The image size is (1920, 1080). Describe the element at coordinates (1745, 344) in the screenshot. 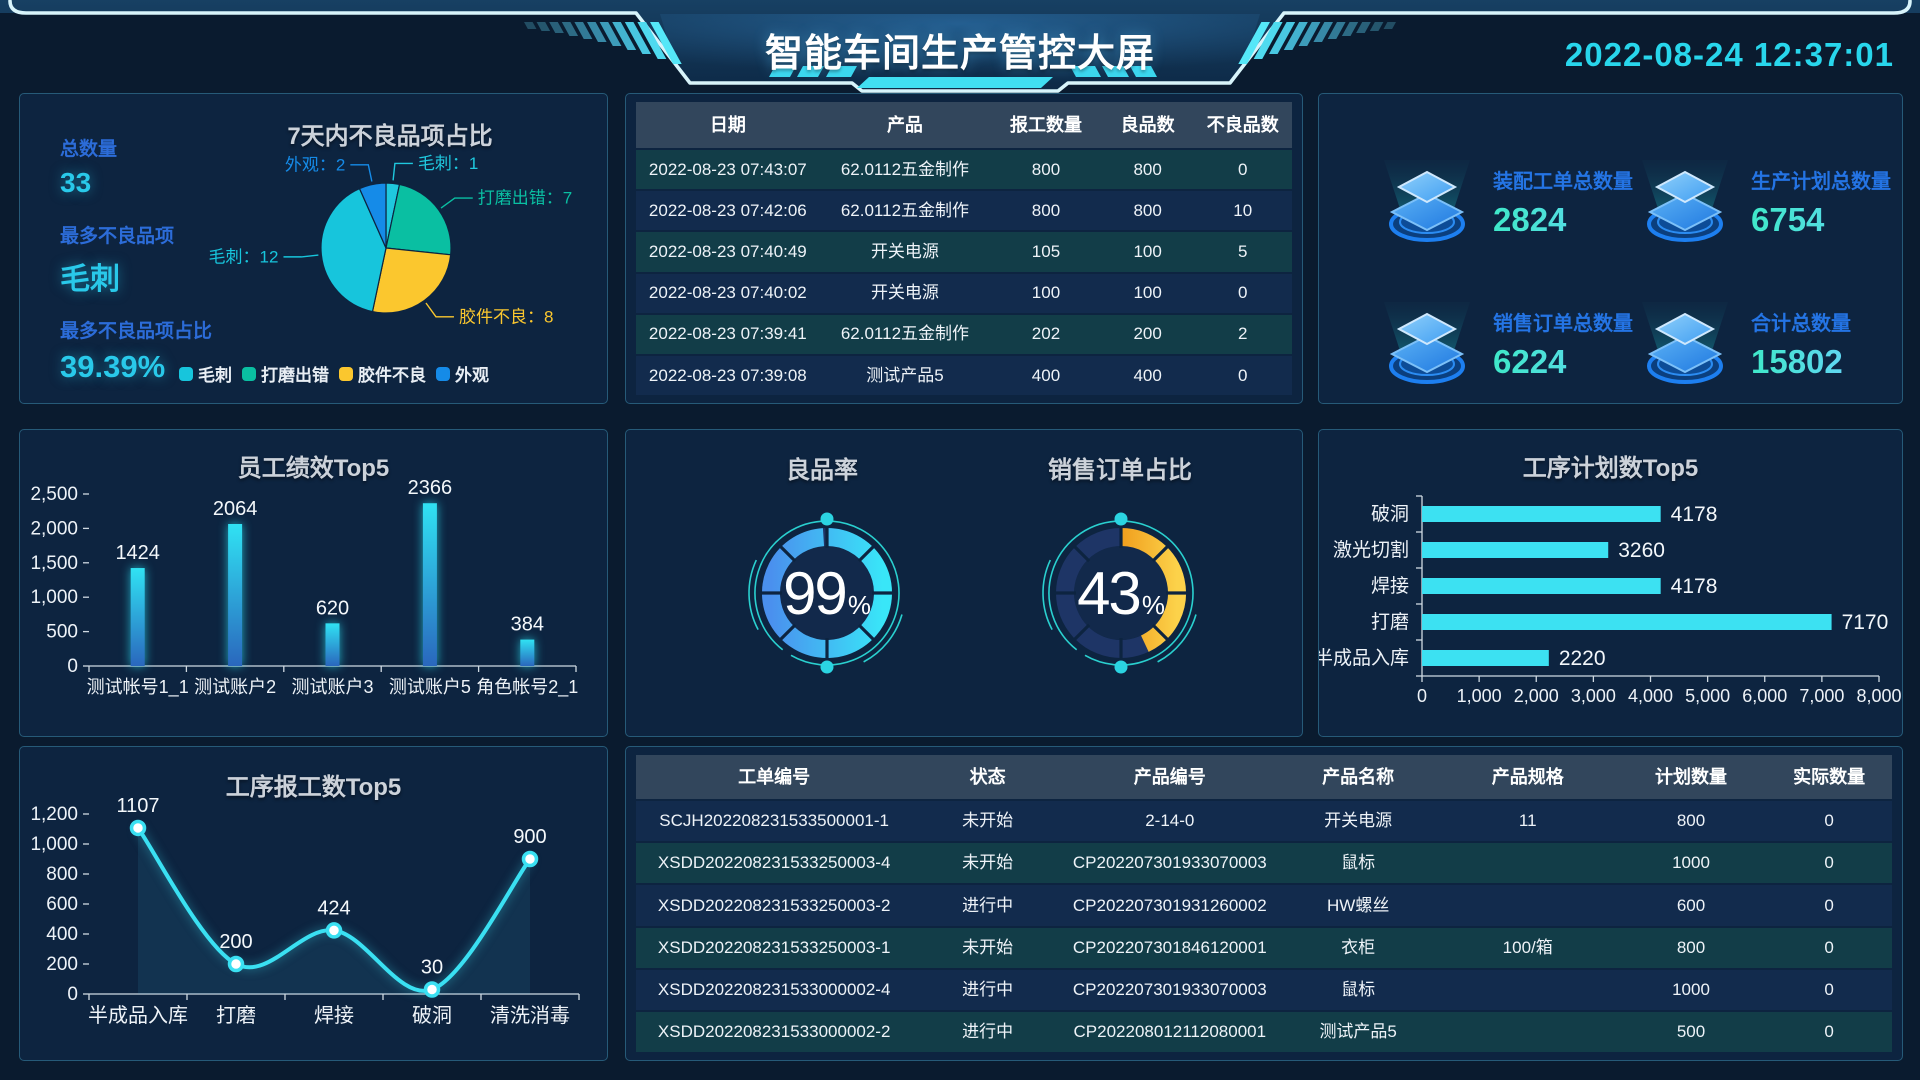

I see `stat-card-3: 合计总数量 15802` at that location.